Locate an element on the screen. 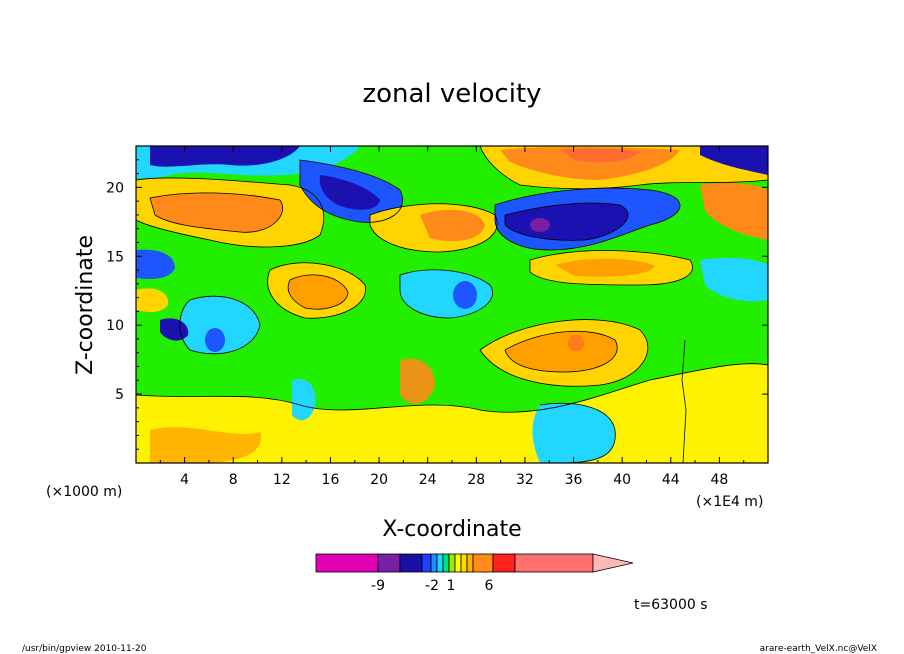 This screenshot has width=904, height=654. colorbar-arrow is located at coordinates (613, 563).